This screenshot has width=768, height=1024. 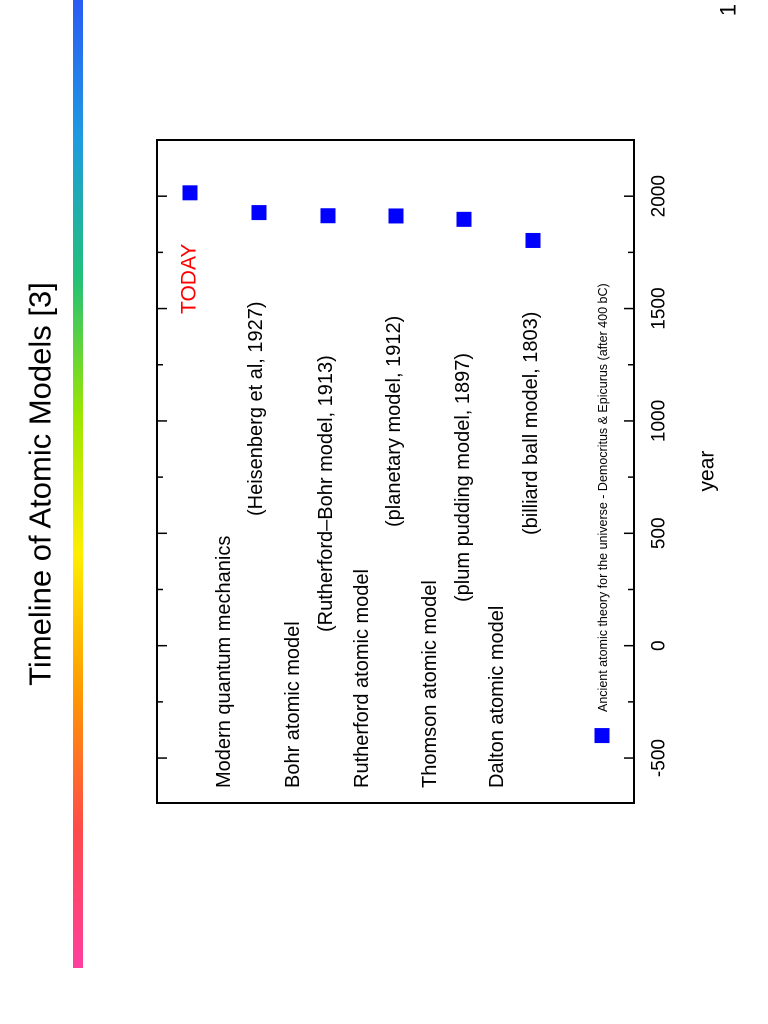 I want to click on tick-label: 500, so click(x=659, y=533).